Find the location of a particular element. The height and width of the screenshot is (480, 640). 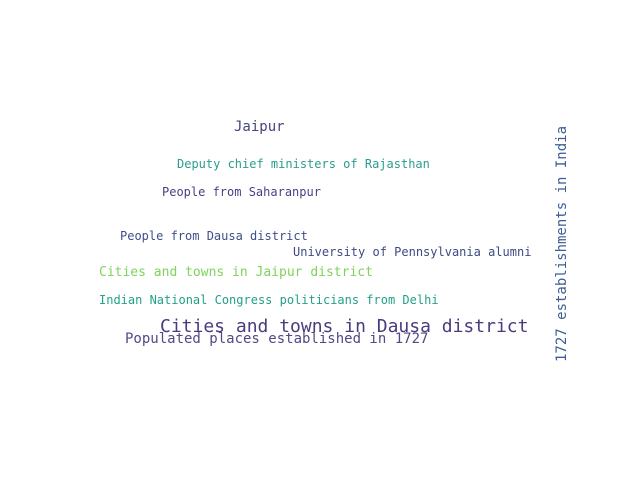

word-people-from-saharanpur: People from Saharanpur is located at coordinates (241, 192).